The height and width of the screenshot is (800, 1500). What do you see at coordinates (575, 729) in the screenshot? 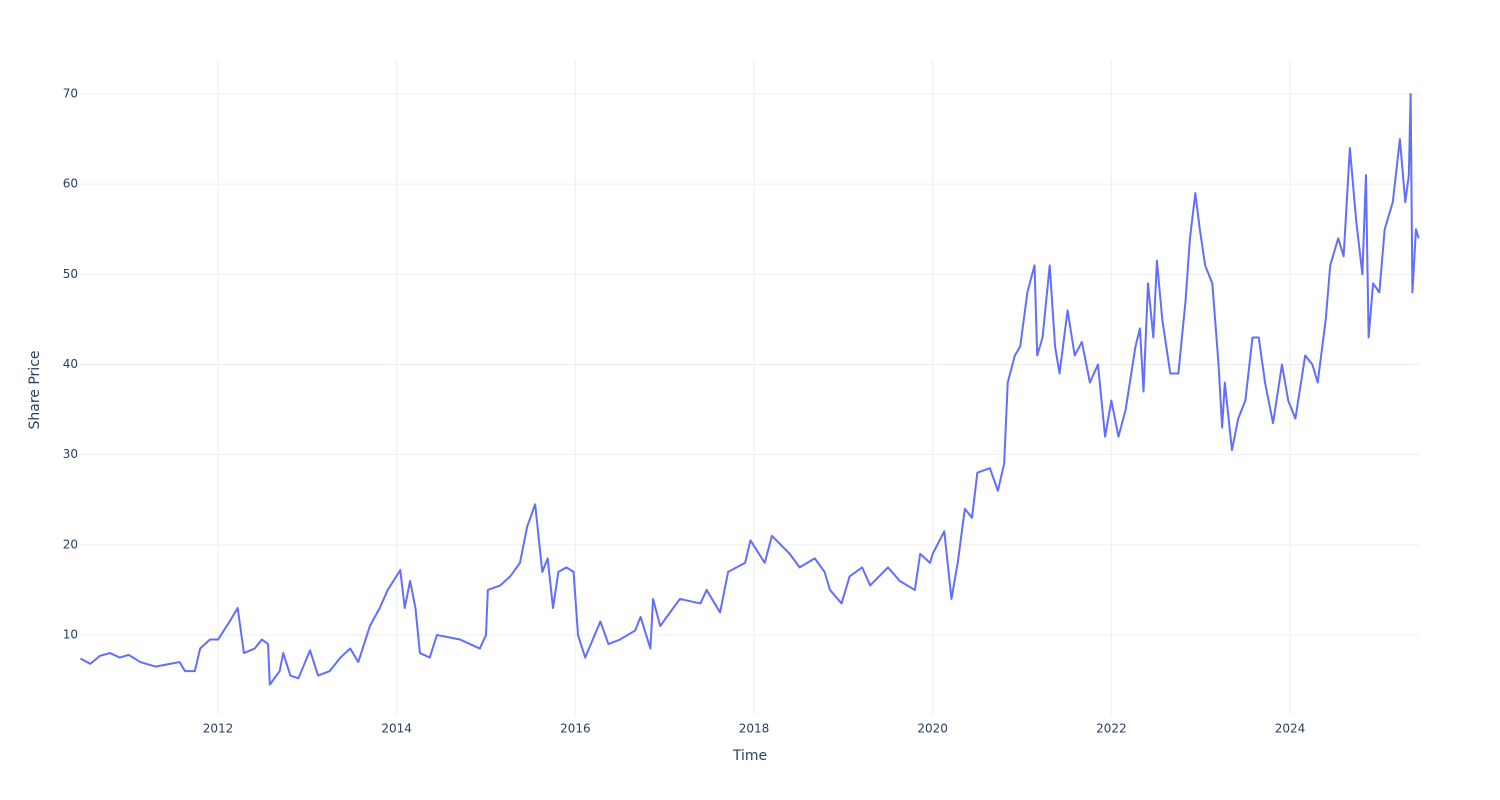
I see `x-tick-label: 2016` at bounding box center [575, 729].